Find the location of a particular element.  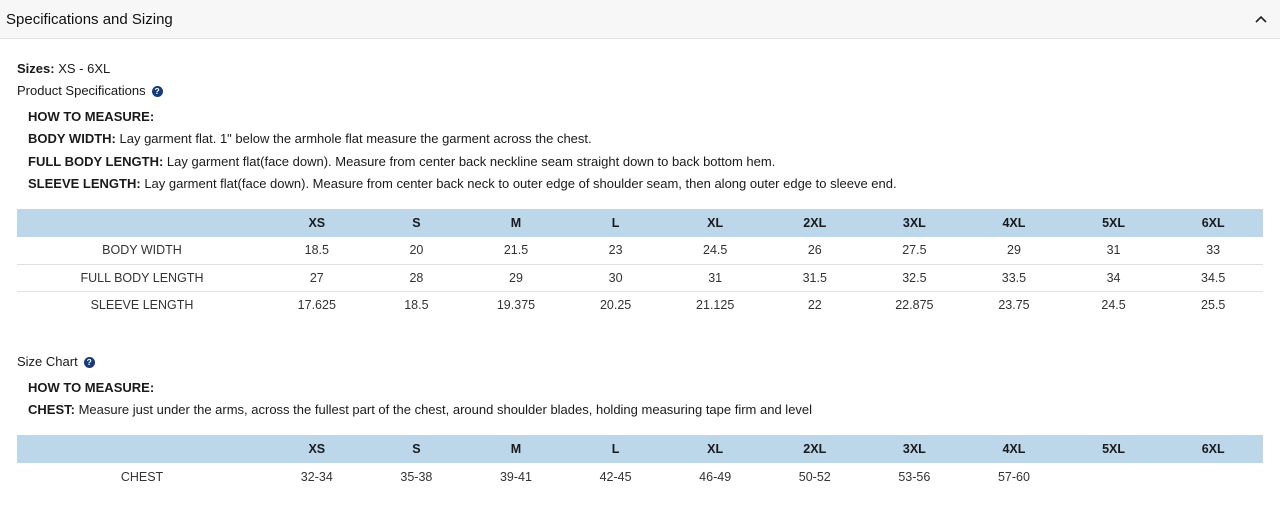

row-label: SLEEVE LENGTH is located at coordinates (142, 304).